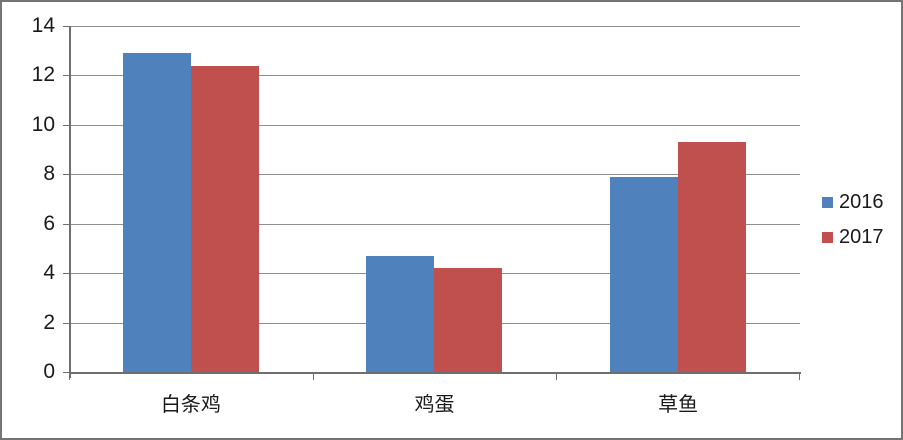 The image size is (903, 440). I want to click on bar-2017-cat2, so click(712, 257).